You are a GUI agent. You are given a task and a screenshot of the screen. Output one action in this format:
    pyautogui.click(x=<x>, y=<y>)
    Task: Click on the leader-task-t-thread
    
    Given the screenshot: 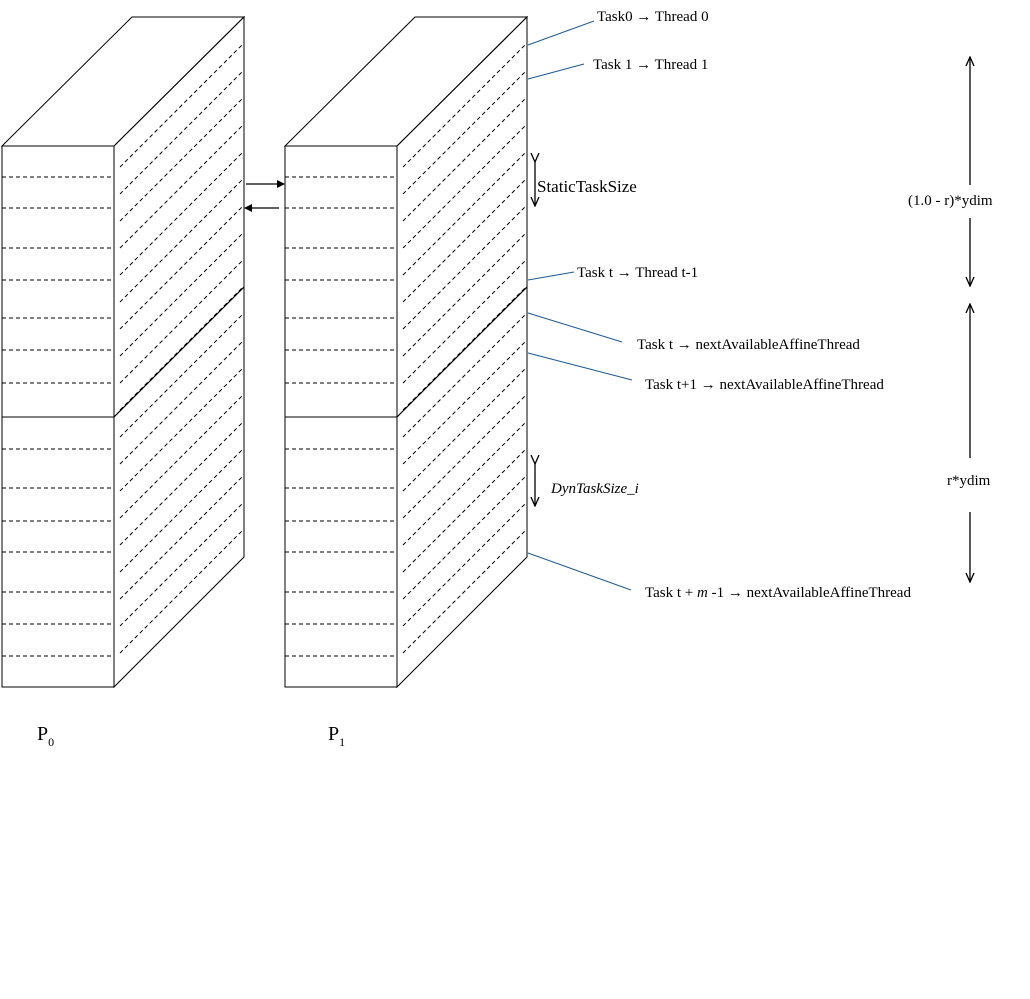 What is the action you would take?
    pyautogui.click(x=551, y=276)
    